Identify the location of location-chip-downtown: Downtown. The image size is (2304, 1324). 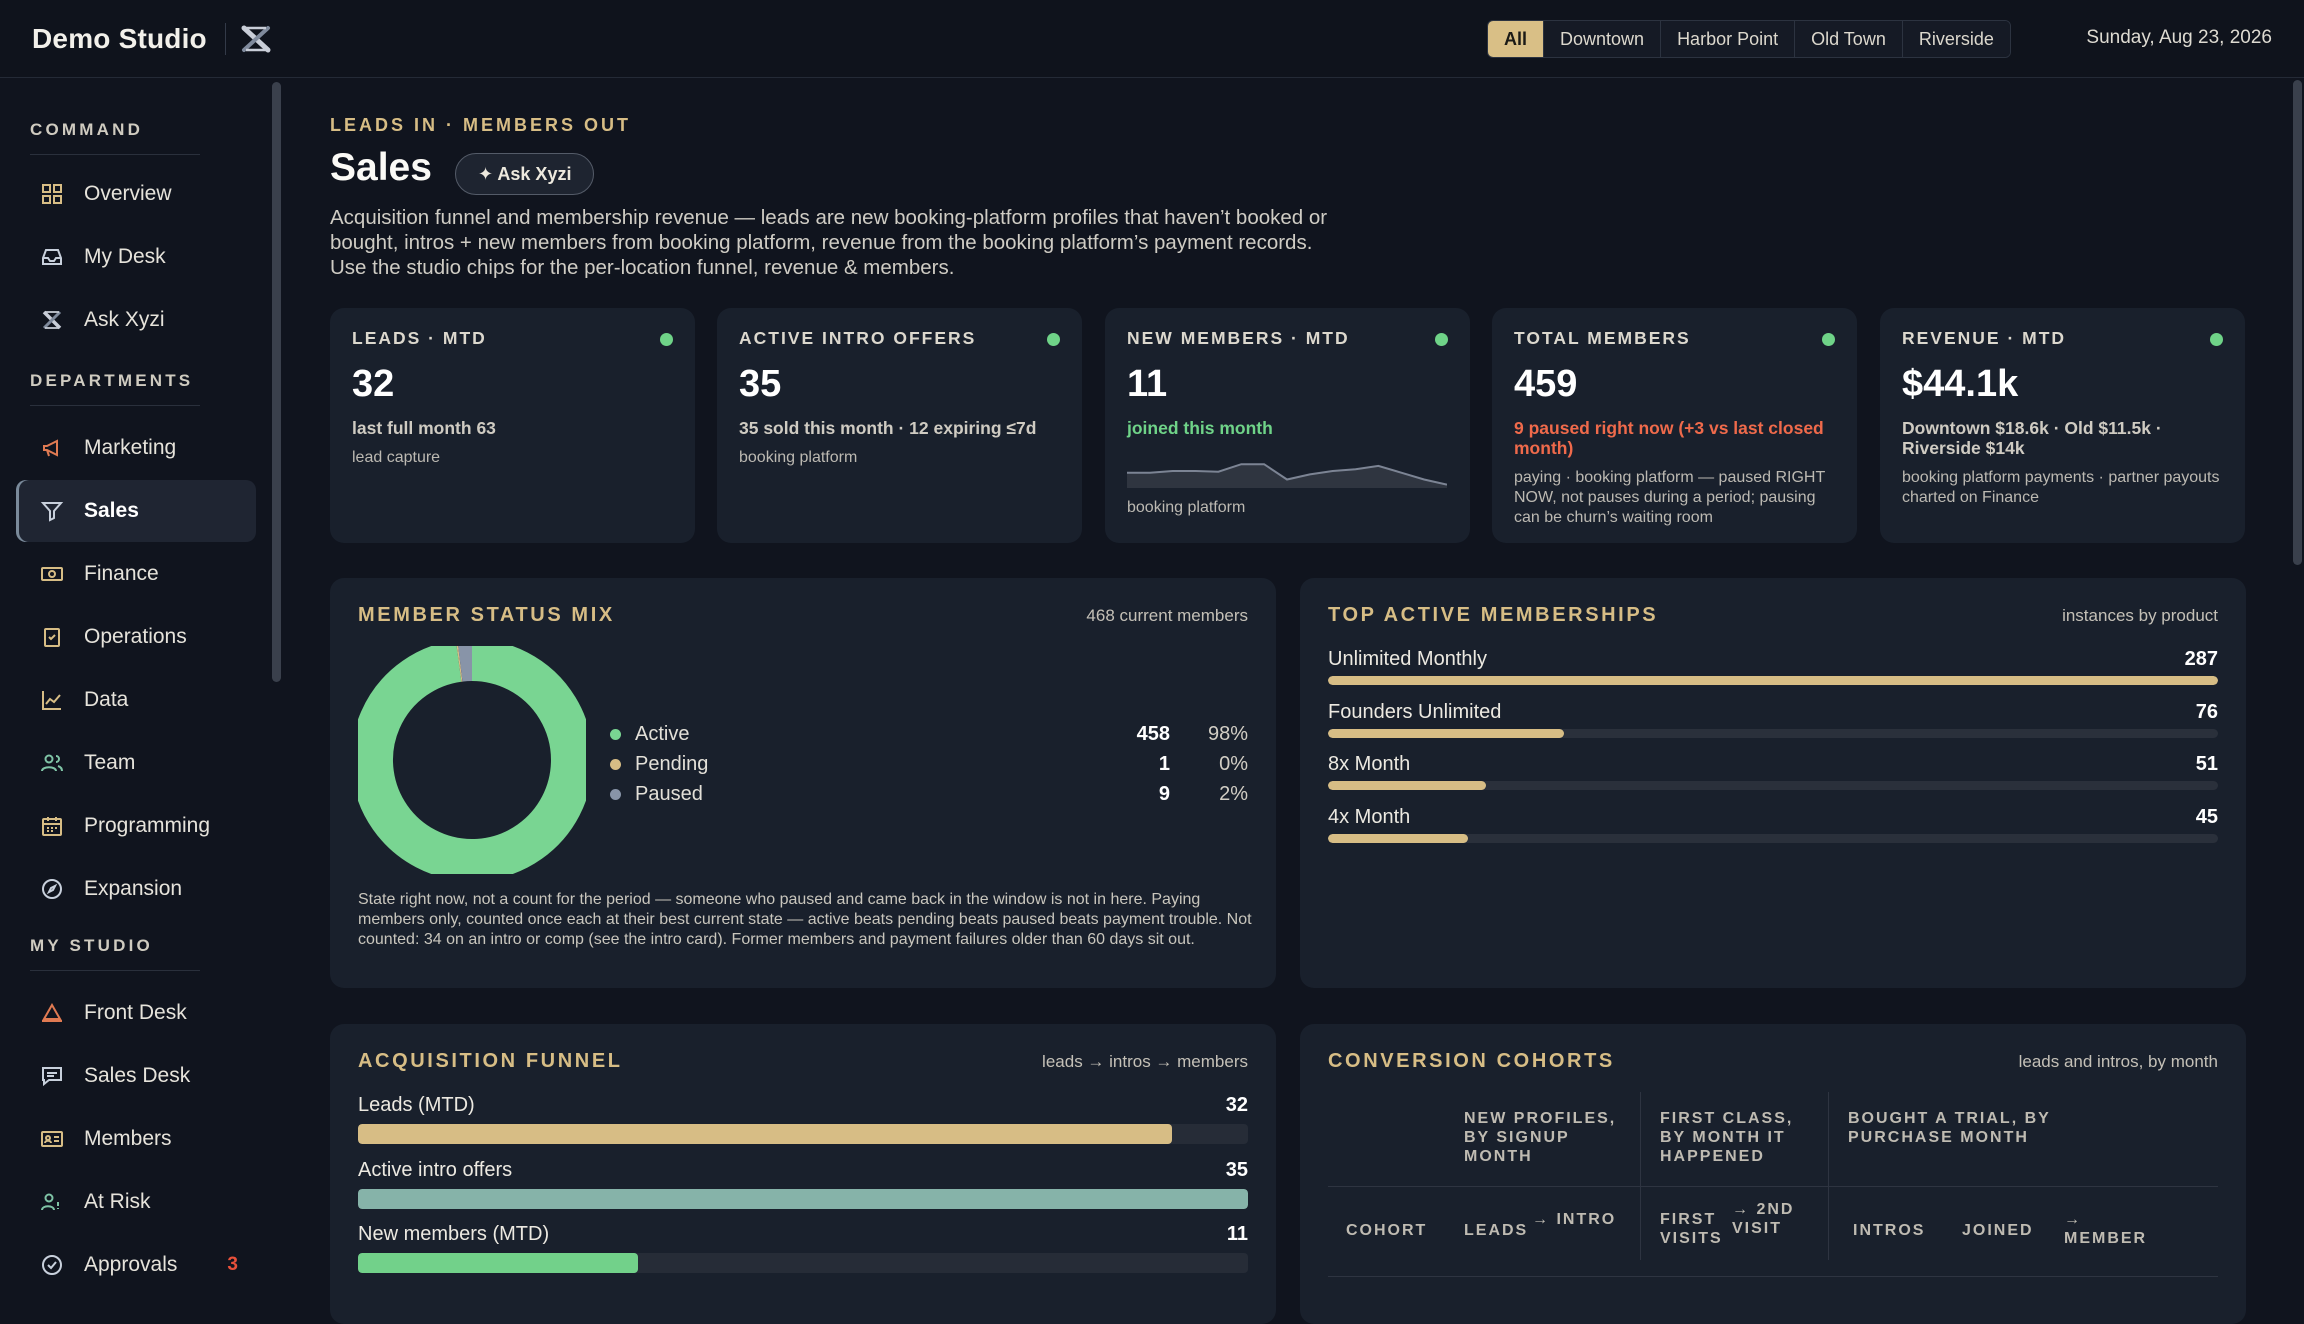
(1601, 39).